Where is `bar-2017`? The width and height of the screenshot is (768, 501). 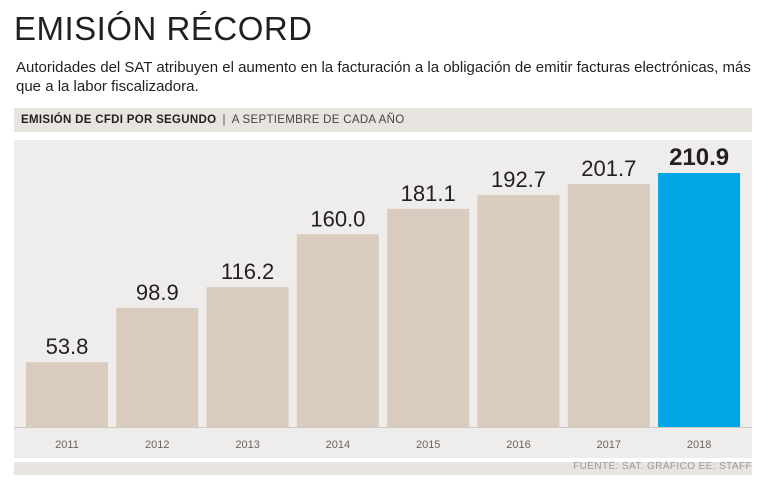
bar-2017 is located at coordinates (608, 305).